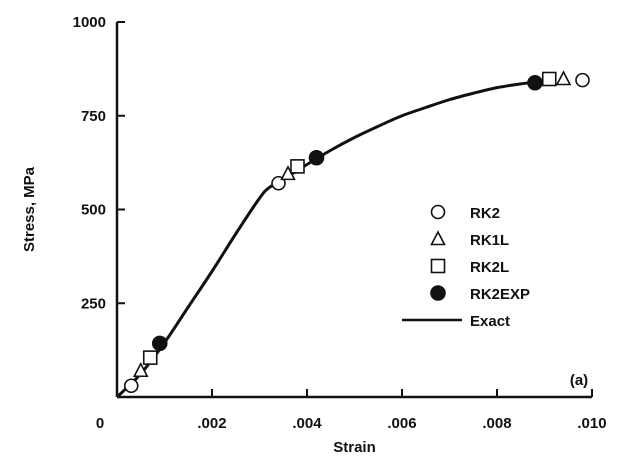 Image resolution: width=628 pixels, height=465 pixels. Describe the element at coordinates (485, 213) in the screenshot. I see `legend-label-rk2: RK2` at that location.